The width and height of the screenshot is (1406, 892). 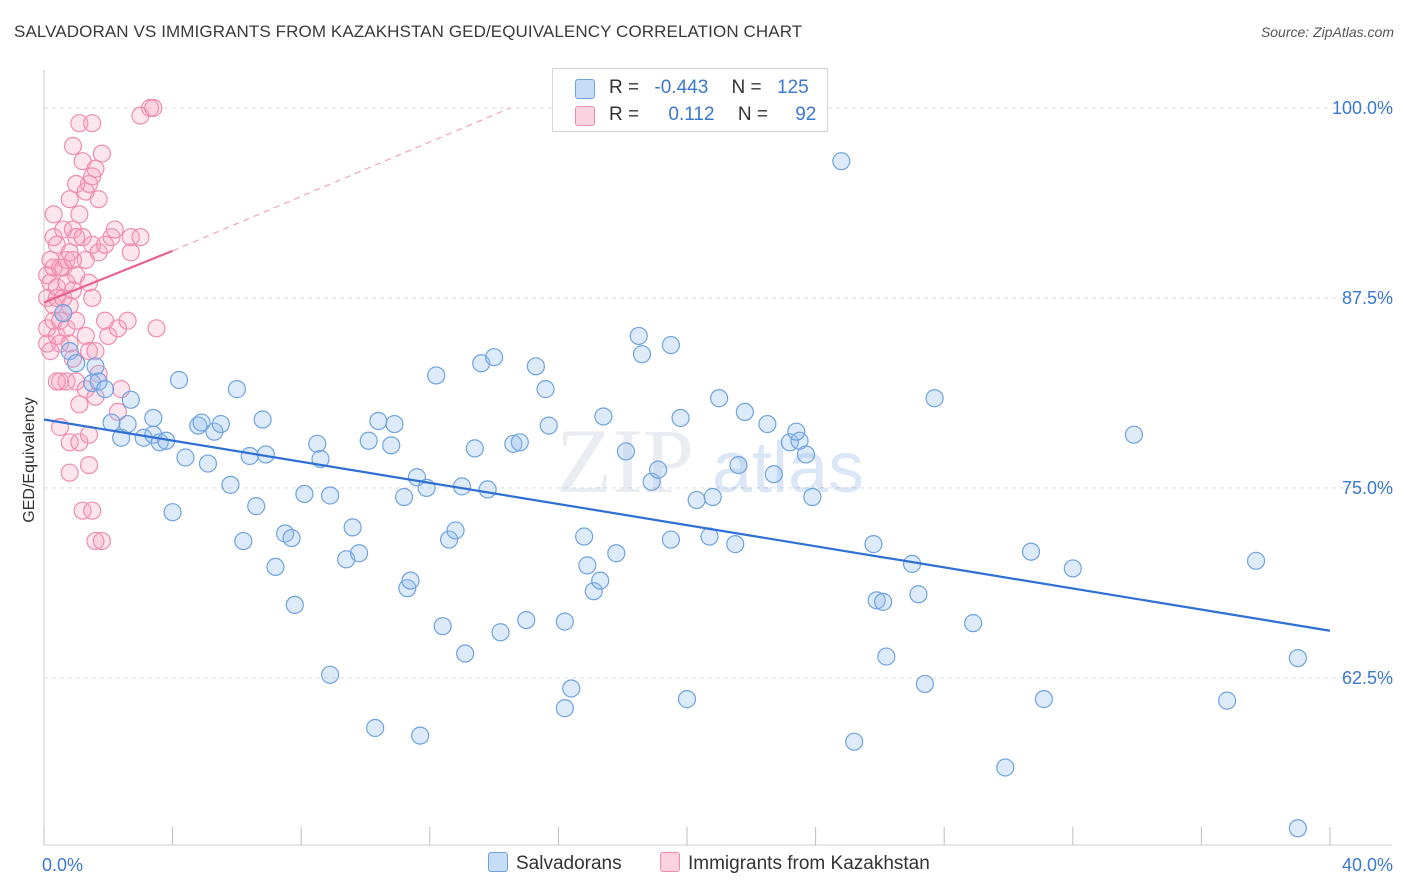 What do you see at coordinates (102, 324) in the screenshot?
I see `series-kazakhstan-points` at bounding box center [102, 324].